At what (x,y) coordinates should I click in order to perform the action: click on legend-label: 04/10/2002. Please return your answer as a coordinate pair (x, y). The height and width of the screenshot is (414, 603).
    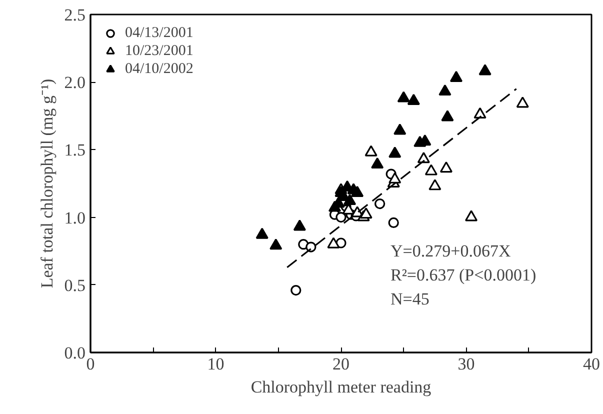
    Looking at the image, I should click on (159, 69).